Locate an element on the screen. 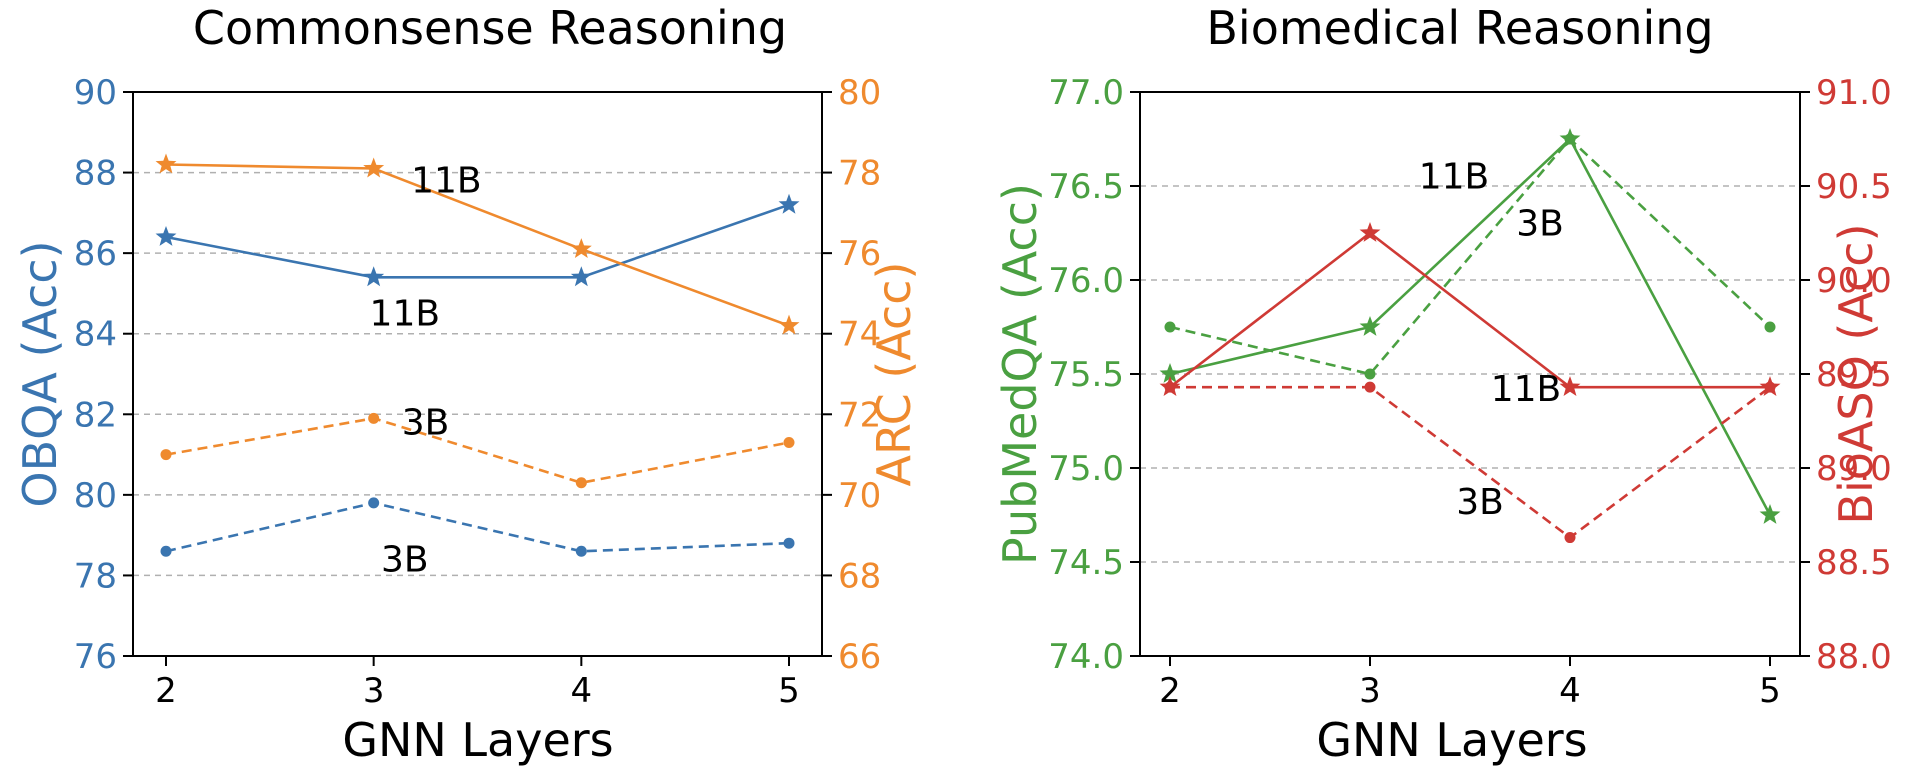  right-tick-label: 78 is located at coordinates (859, 174).